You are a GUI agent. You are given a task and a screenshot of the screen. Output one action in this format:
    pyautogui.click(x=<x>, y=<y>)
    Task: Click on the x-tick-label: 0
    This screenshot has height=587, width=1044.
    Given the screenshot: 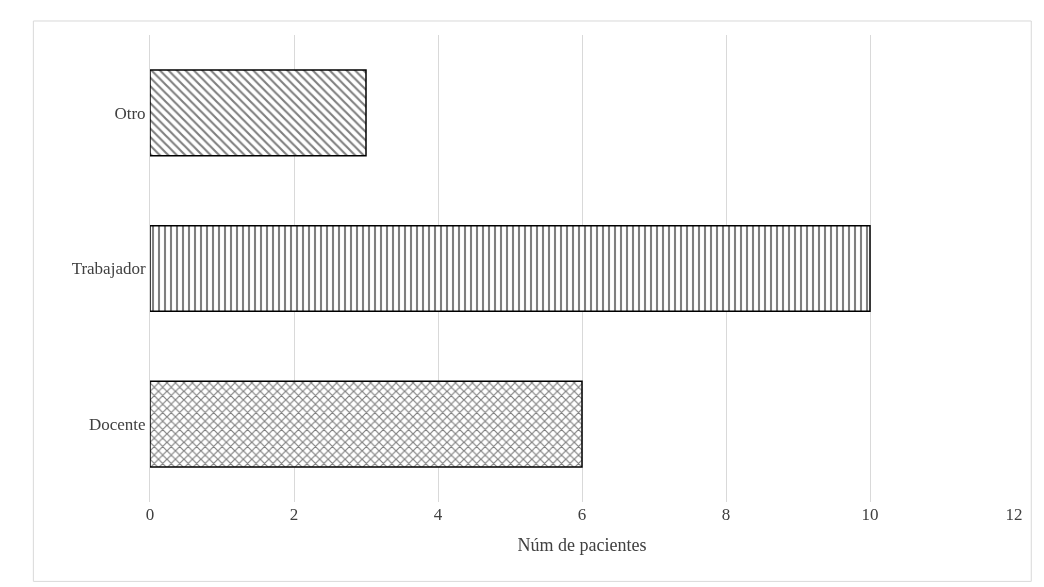 What is the action you would take?
    pyautogui.click(x=150, y=514)
    